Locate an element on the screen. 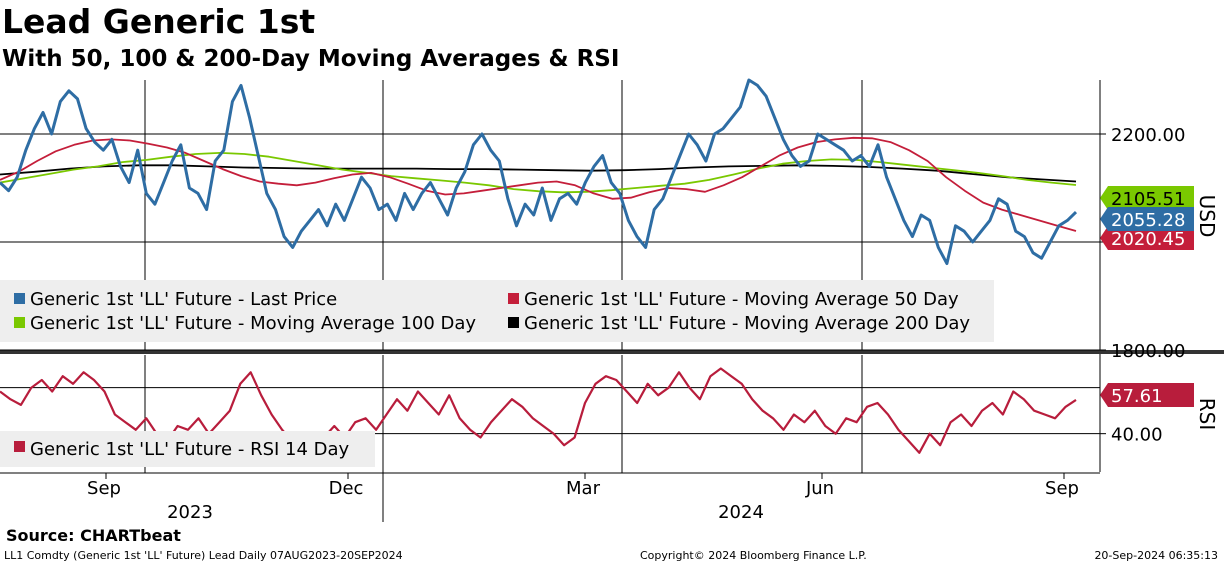 The image size is (1224, 566). y-tick-label: 1800.00 is located at coordinates (1148, 351).